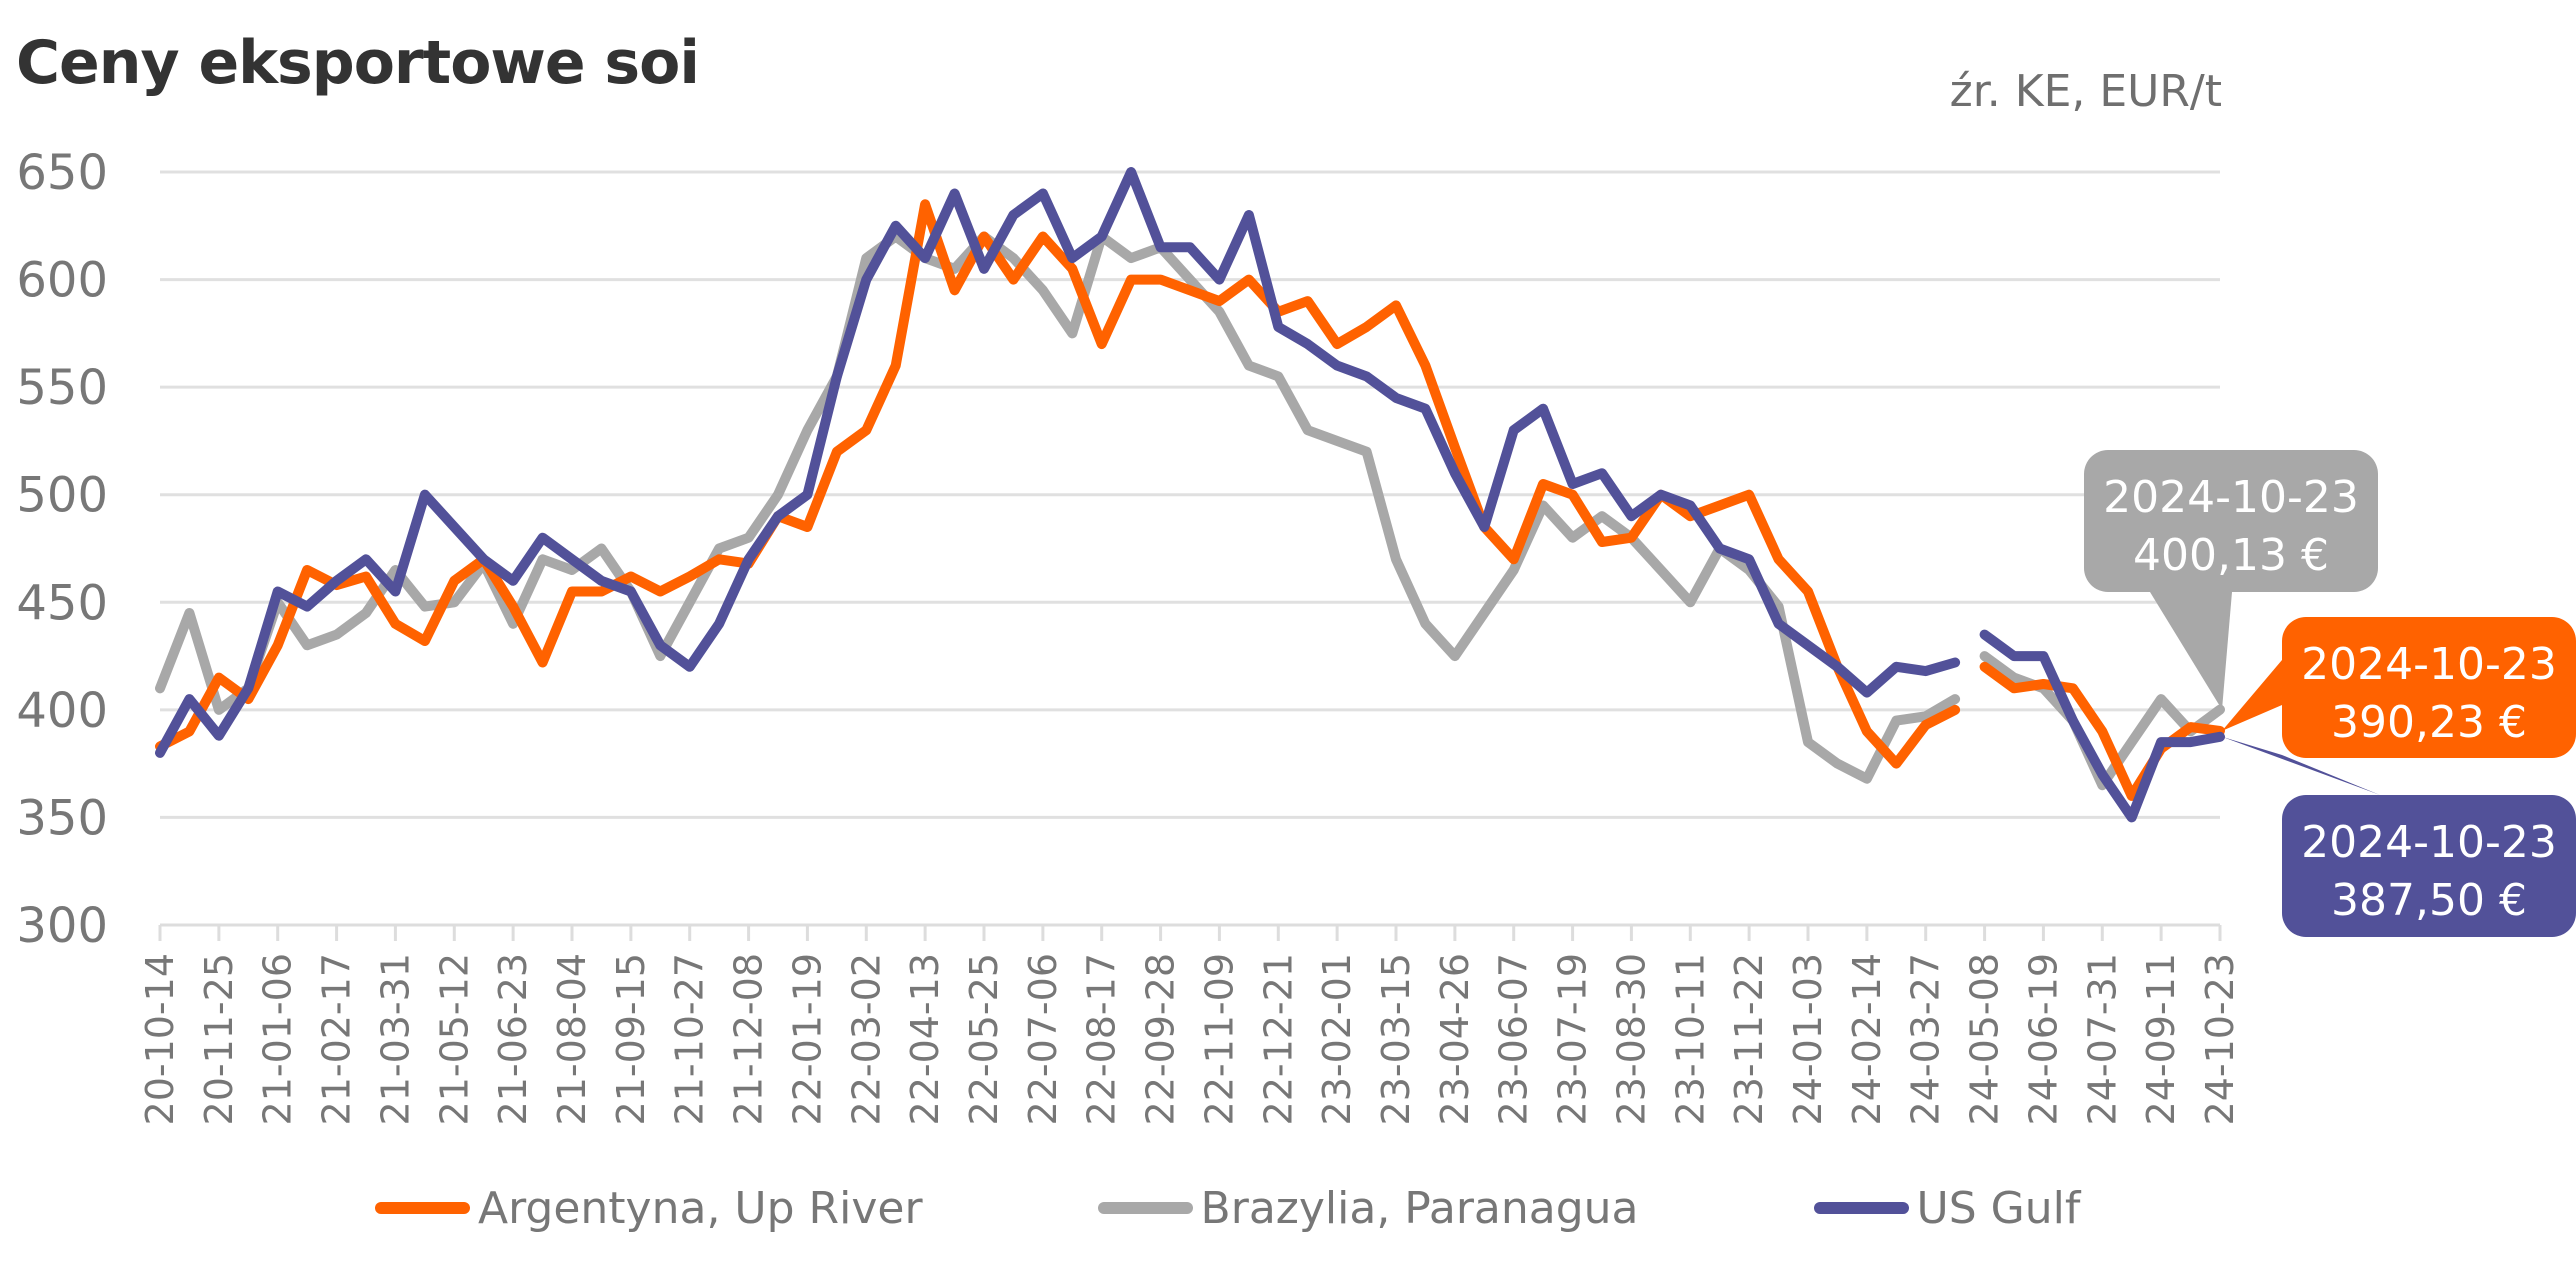 The width and height of the screenshot is (2576, 1274). What do you see at coordinates (2429, 900) in the screenshot?
I see `callout-value: 387,50 €` at bounding box center [2429, 900].